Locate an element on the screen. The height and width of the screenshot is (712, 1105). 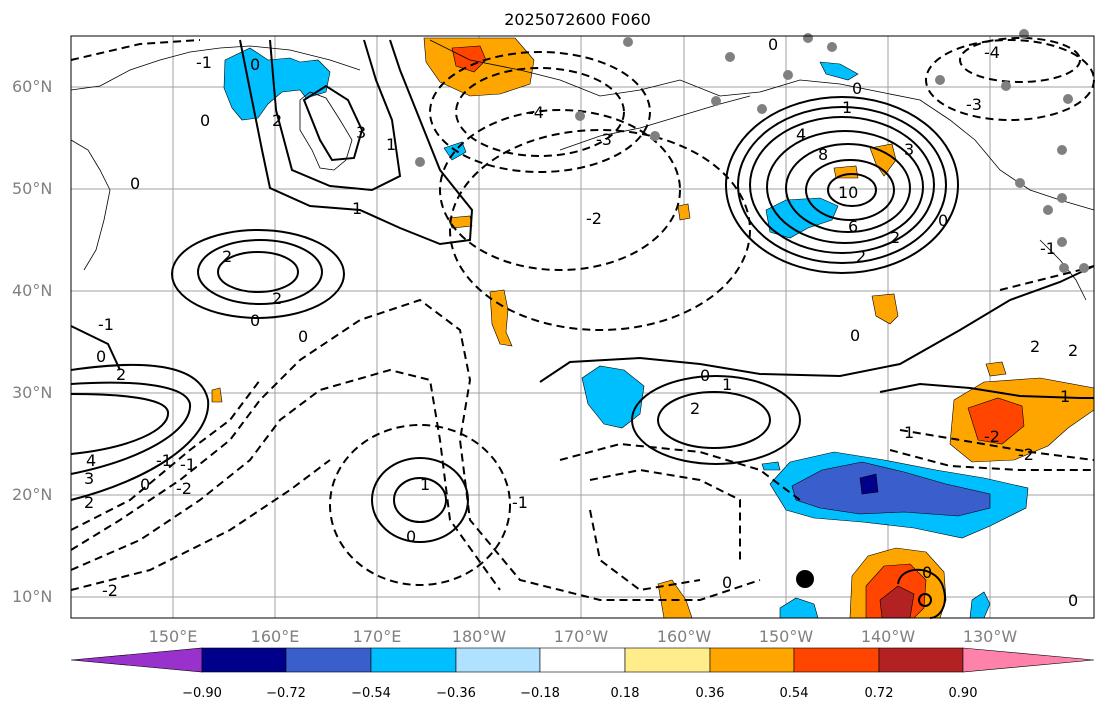
lon-label-150w: 150°W is located at coordinates (786, 636).